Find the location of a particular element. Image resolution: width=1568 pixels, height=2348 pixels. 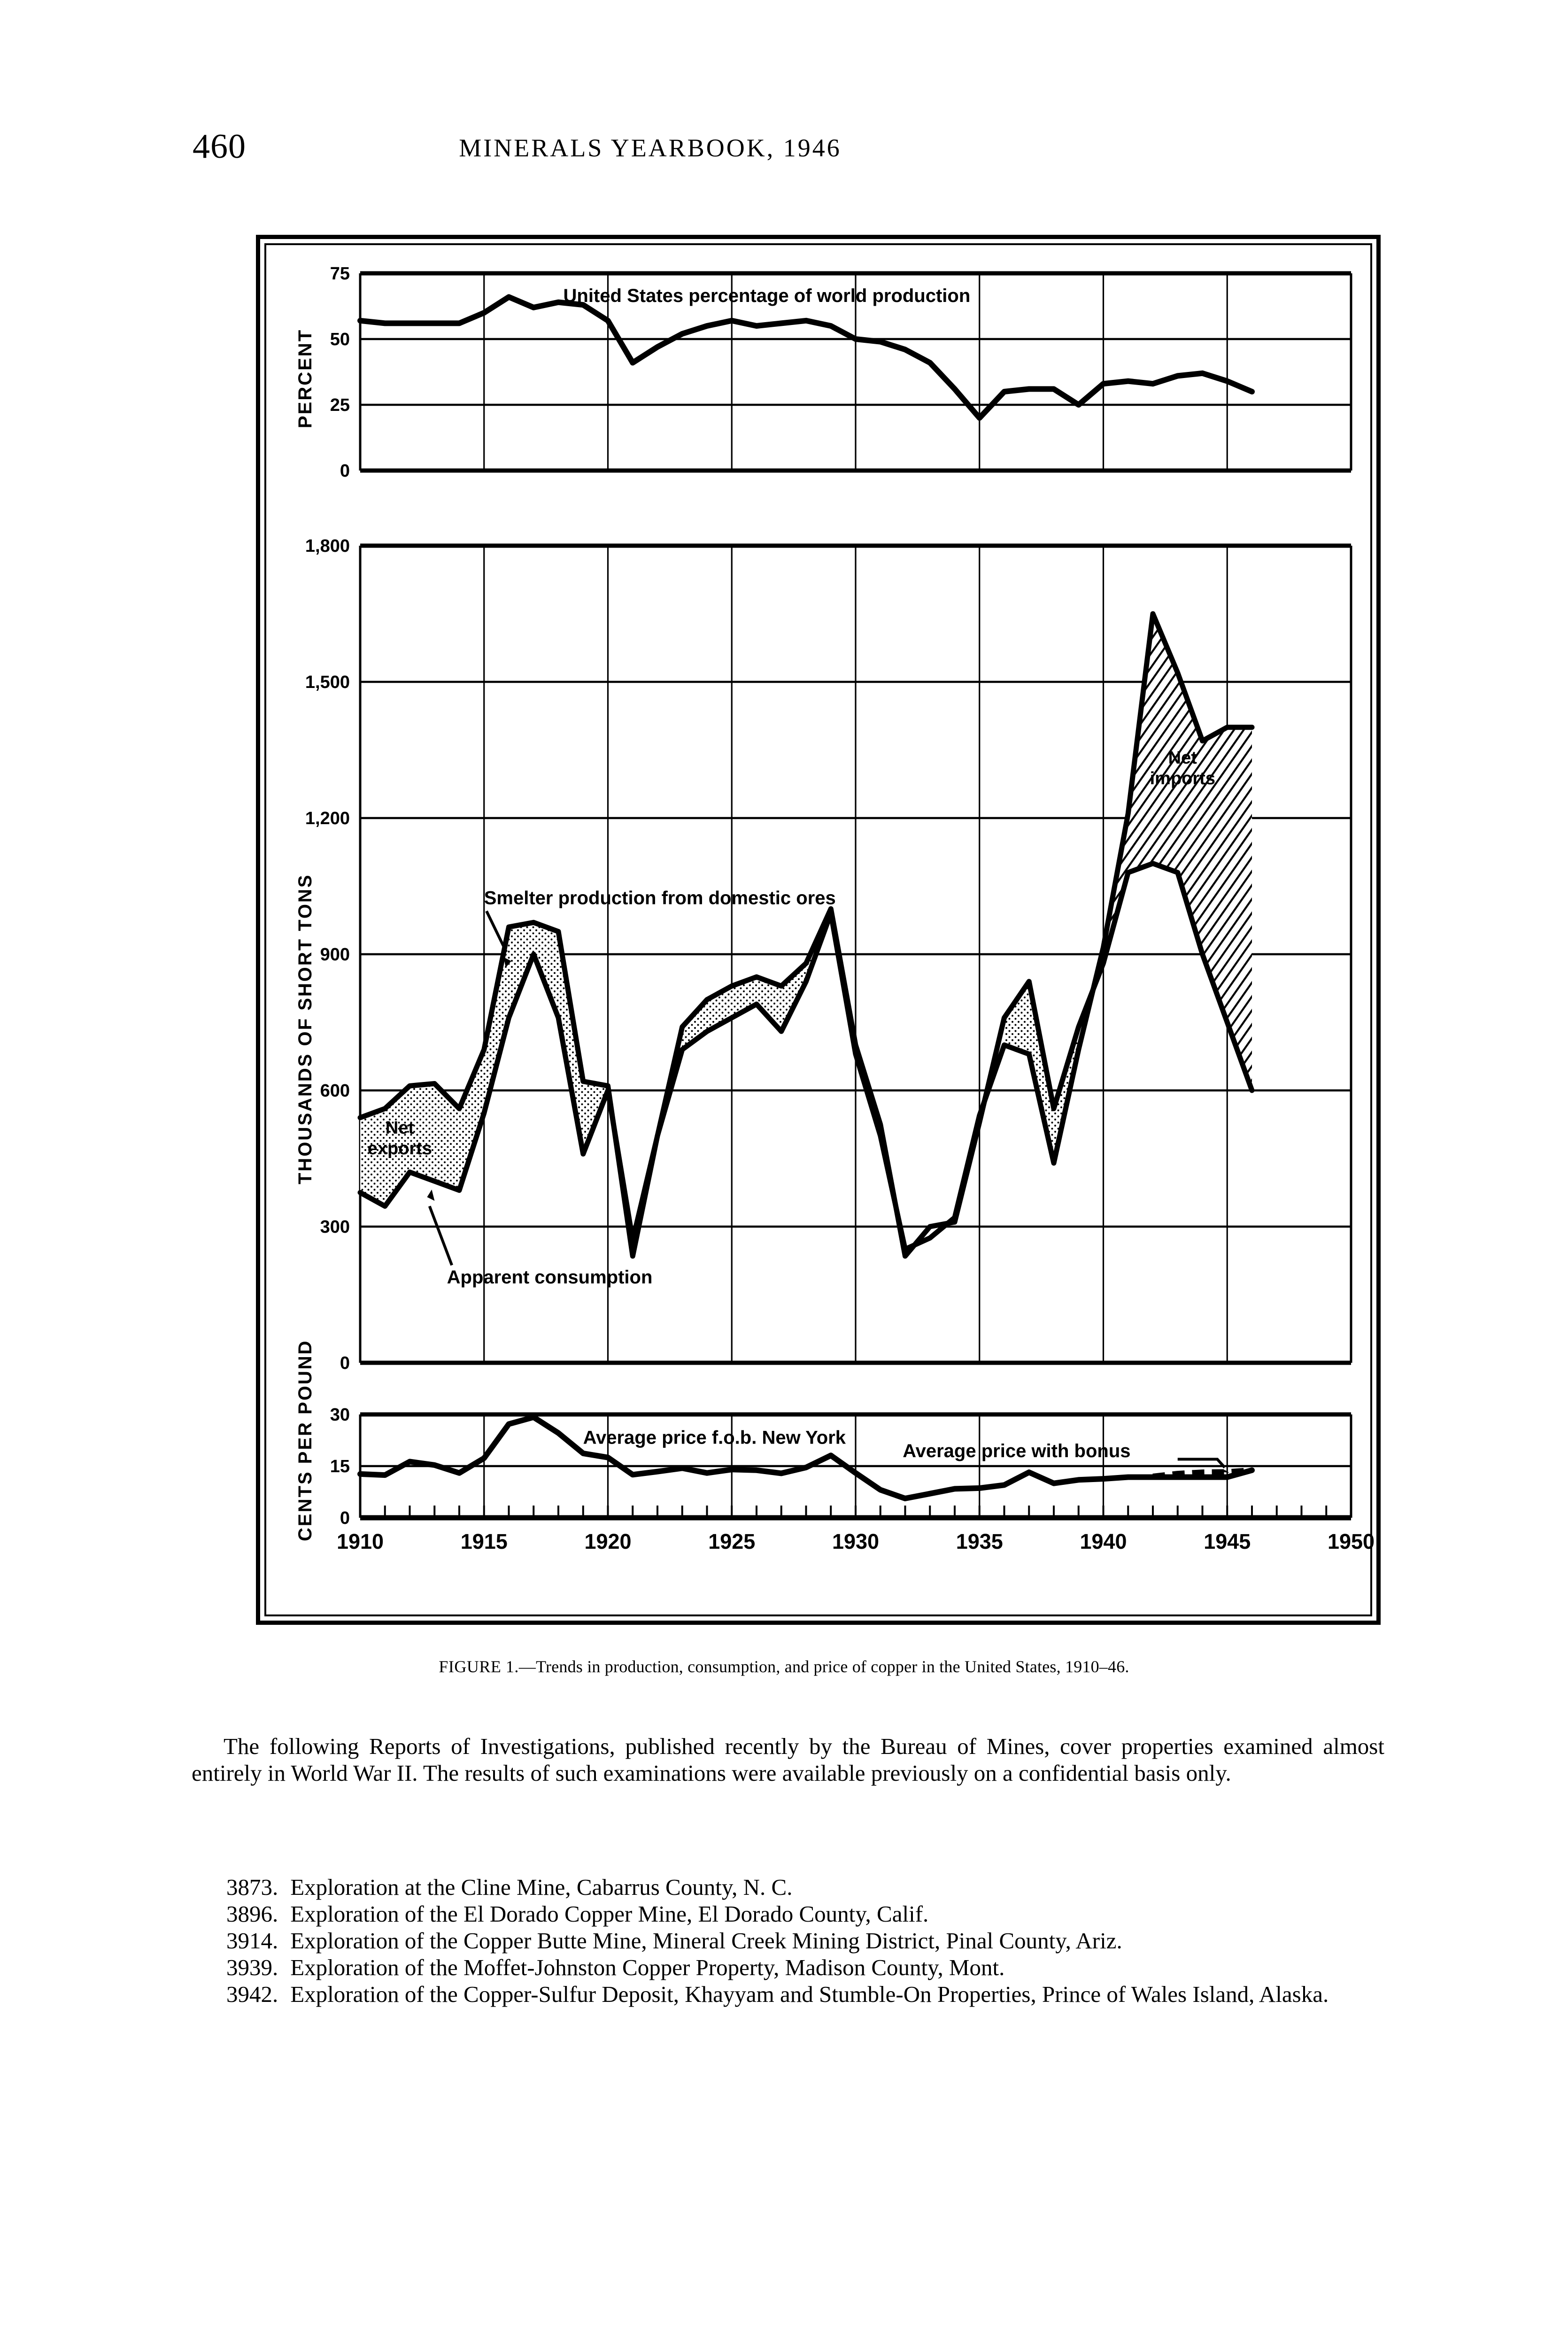

smelter-production-line is located at coordinates (806, 1060).